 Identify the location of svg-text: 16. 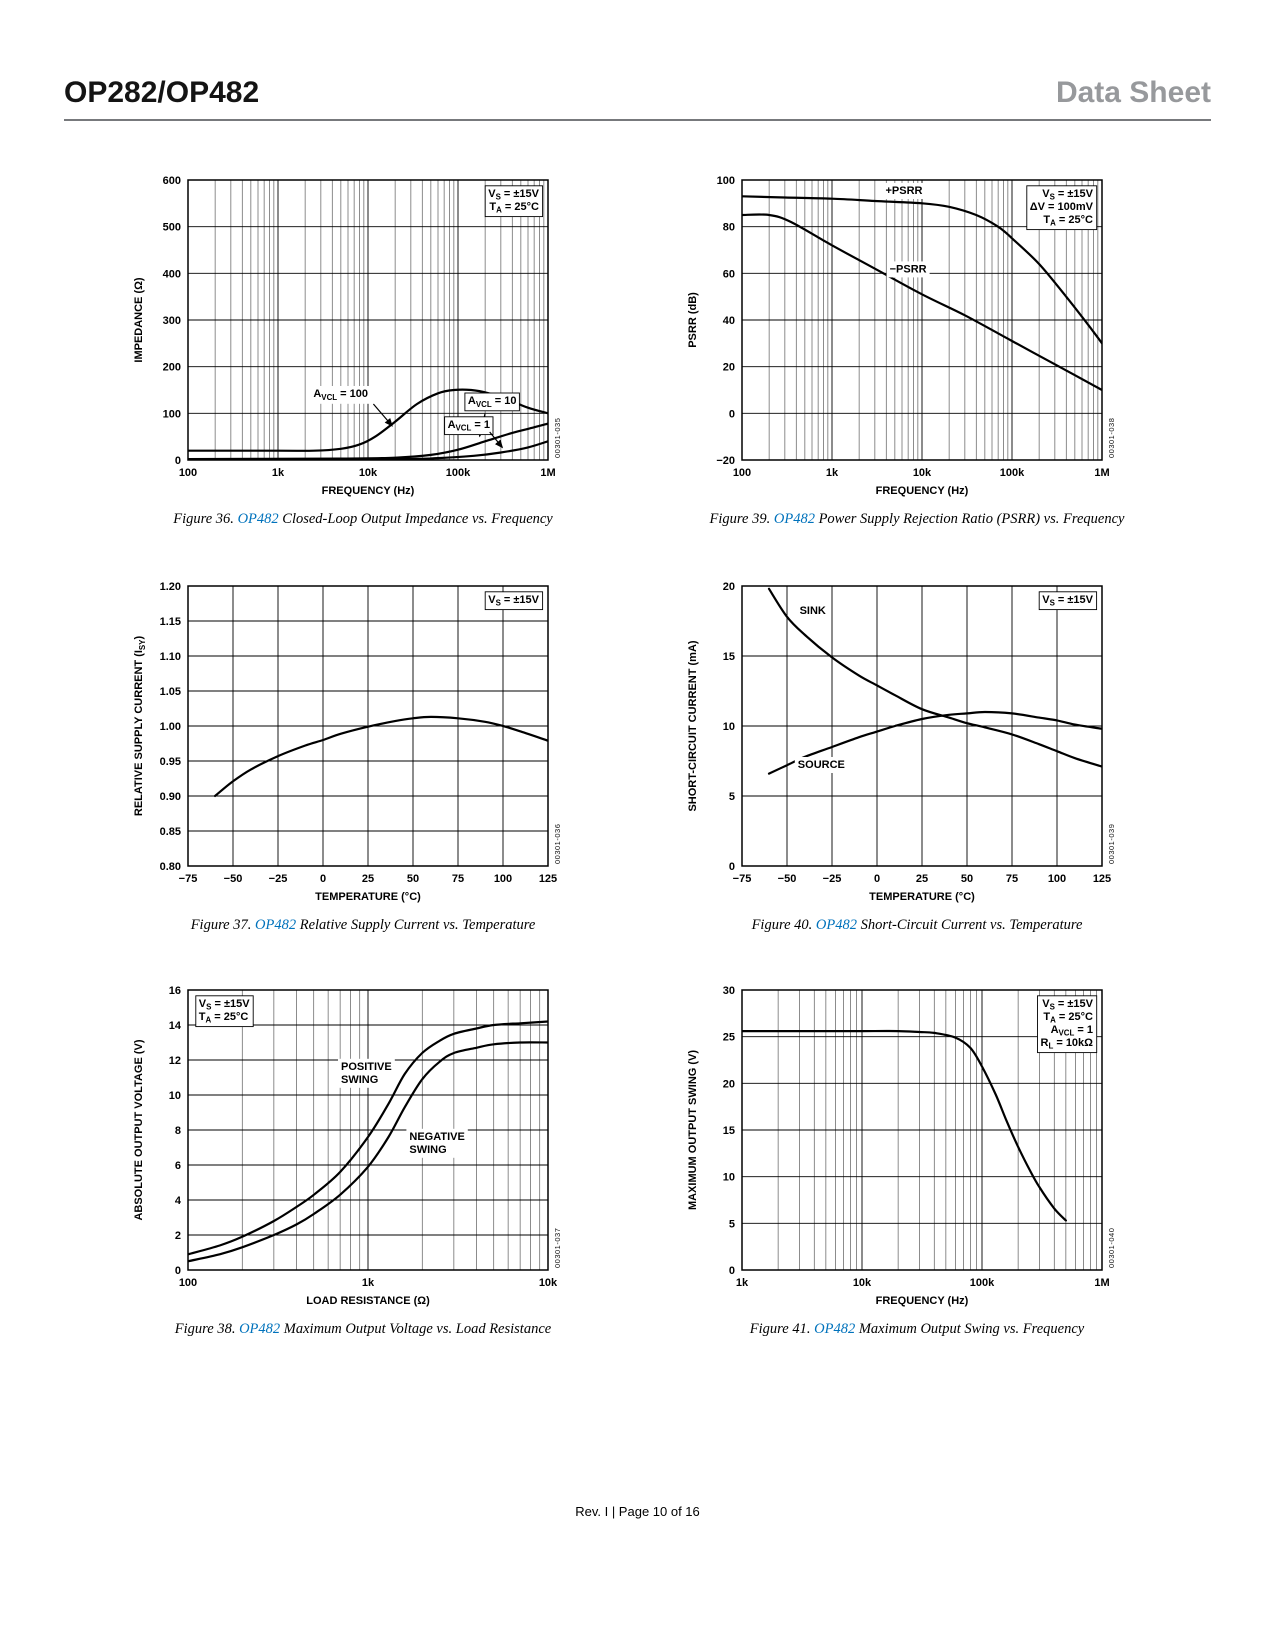
(175, 991).